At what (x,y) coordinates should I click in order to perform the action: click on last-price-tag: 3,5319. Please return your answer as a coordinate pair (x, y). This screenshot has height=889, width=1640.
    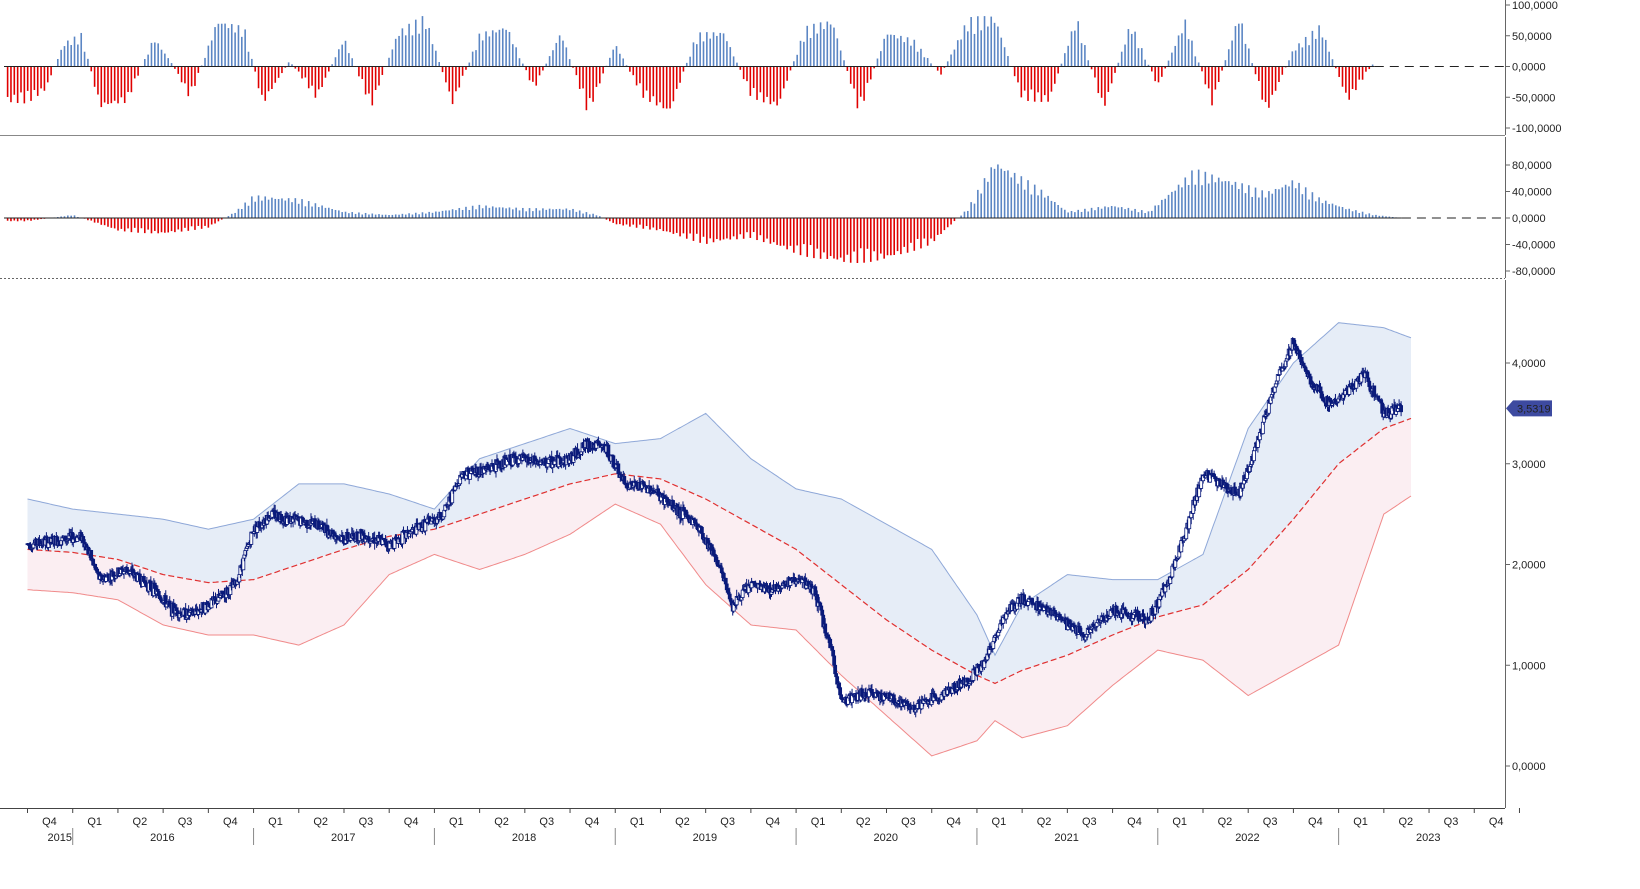
    Looking at the image, I should click on (1529, 408).